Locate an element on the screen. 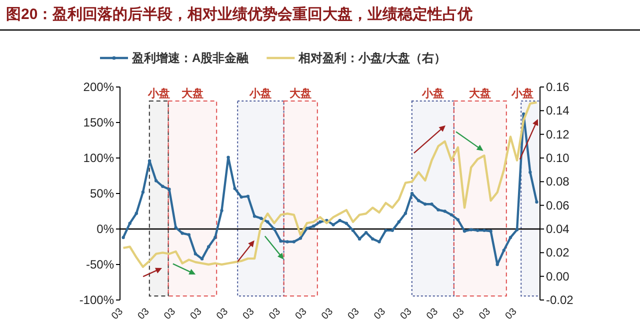 The height and width of the screenshot is (329, 640). y-tick-label: 0% is located at coordinates (105, 229).